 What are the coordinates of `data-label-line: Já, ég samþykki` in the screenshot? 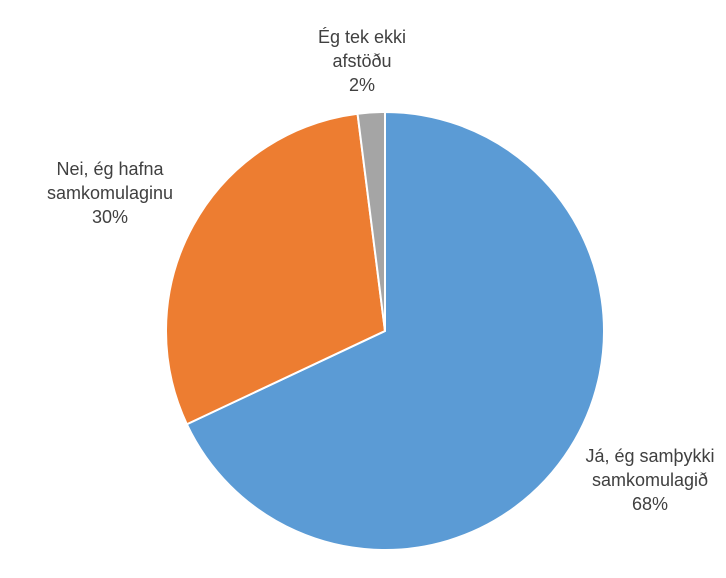 It's located at (649, 456).